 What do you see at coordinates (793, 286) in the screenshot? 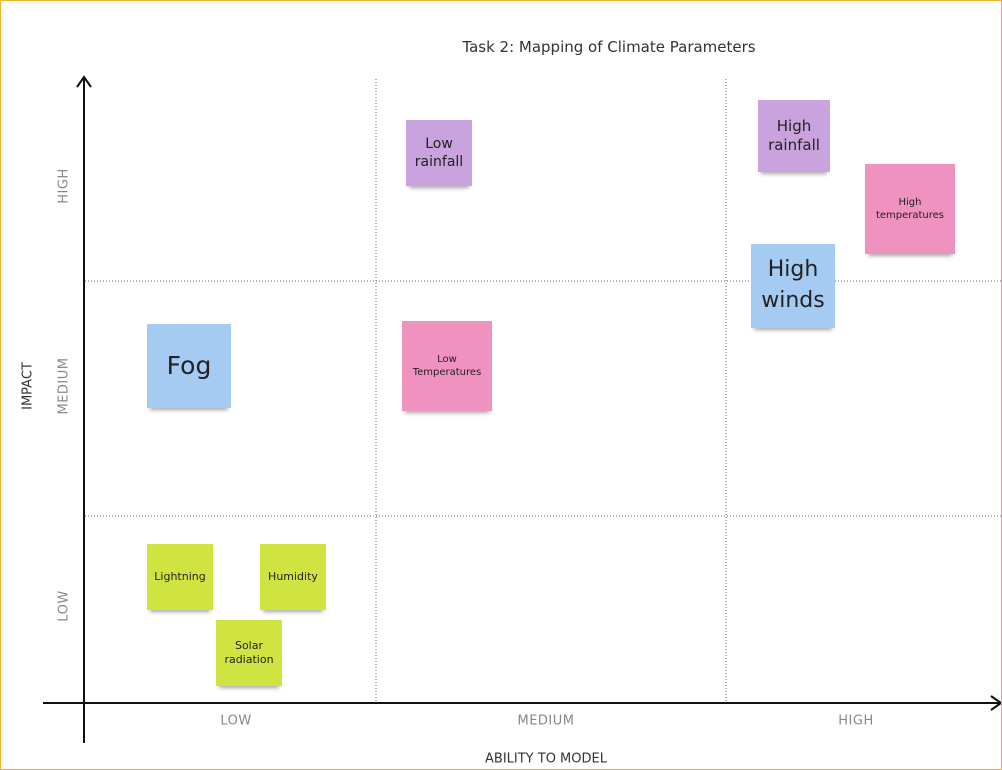
I see `sticky-note: High winds` at bounding box center [793, 286].